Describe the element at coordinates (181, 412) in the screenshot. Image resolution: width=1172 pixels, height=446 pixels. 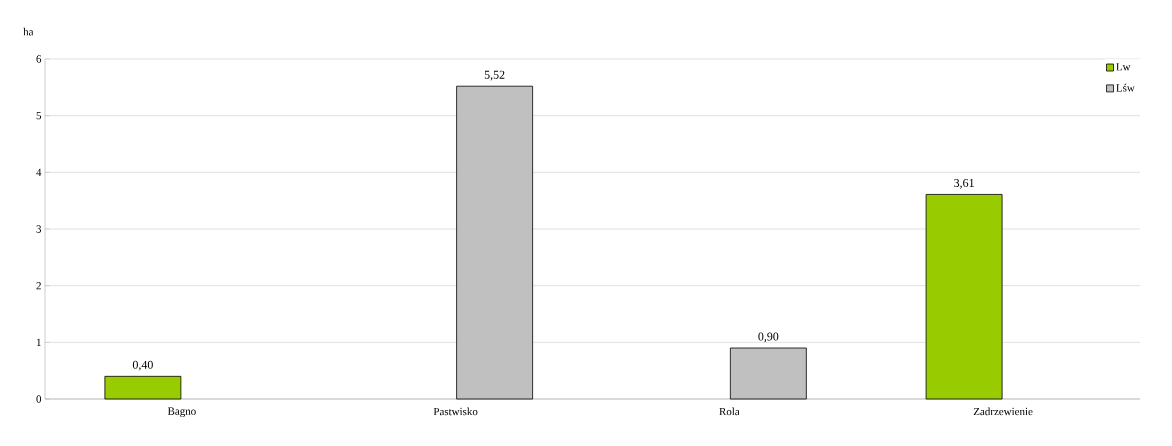
I see `x-tick-label: Bagno` at that location.